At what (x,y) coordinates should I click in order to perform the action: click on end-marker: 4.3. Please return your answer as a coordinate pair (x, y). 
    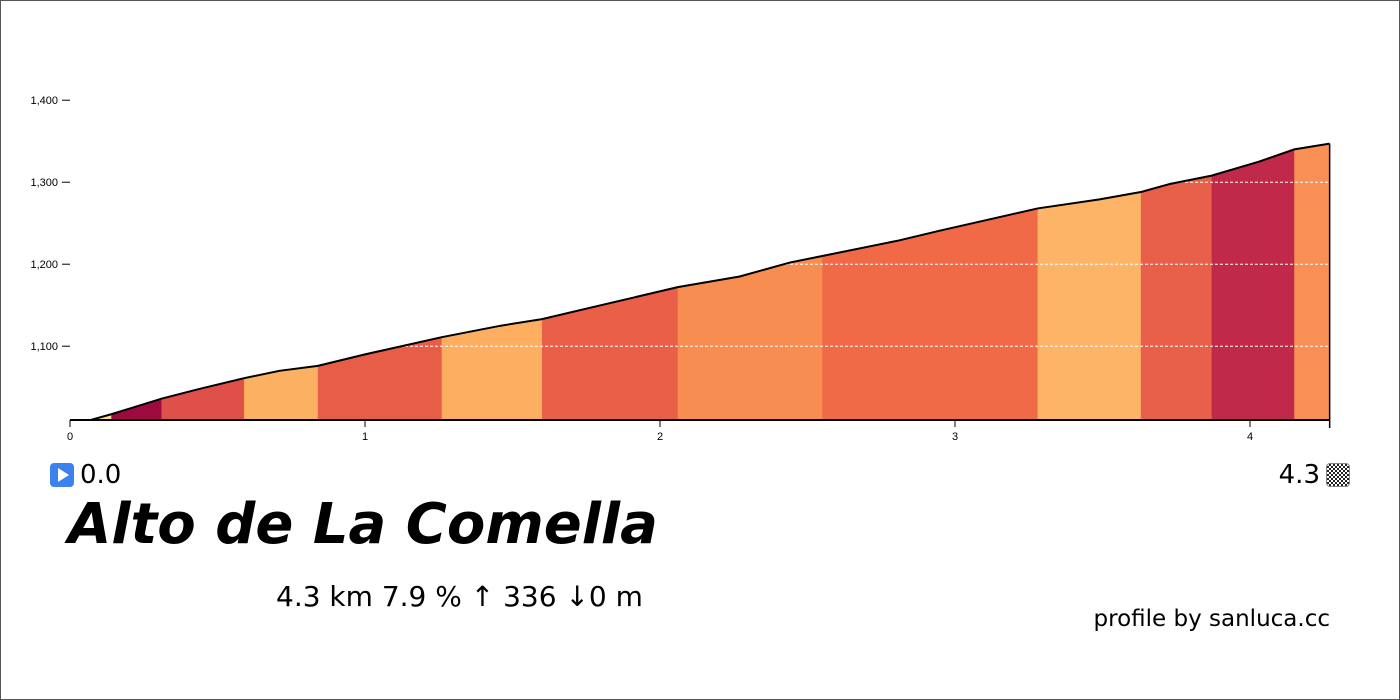
    Looking at the image, I should click on (1314, 475).